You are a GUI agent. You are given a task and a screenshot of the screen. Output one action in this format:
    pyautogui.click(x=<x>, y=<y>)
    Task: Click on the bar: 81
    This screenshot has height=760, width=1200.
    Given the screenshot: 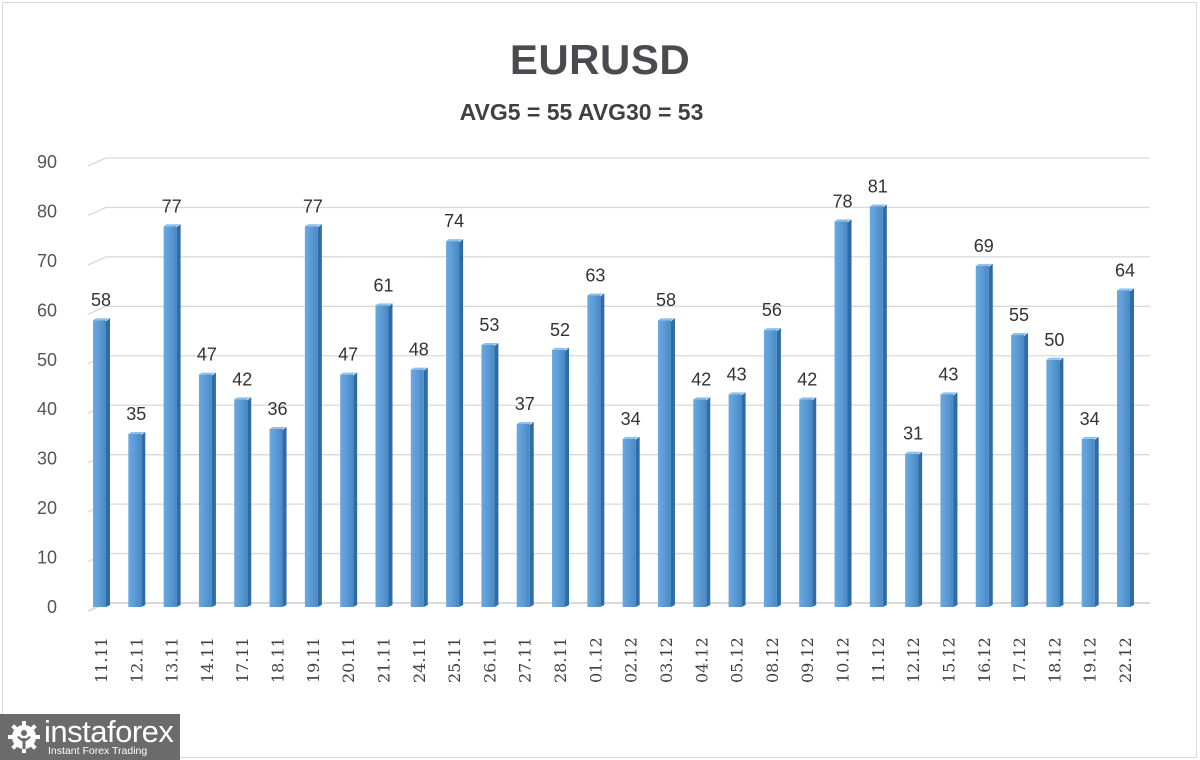 What is the action you would take?
    pyautogui.click(x=878, y=392)
    